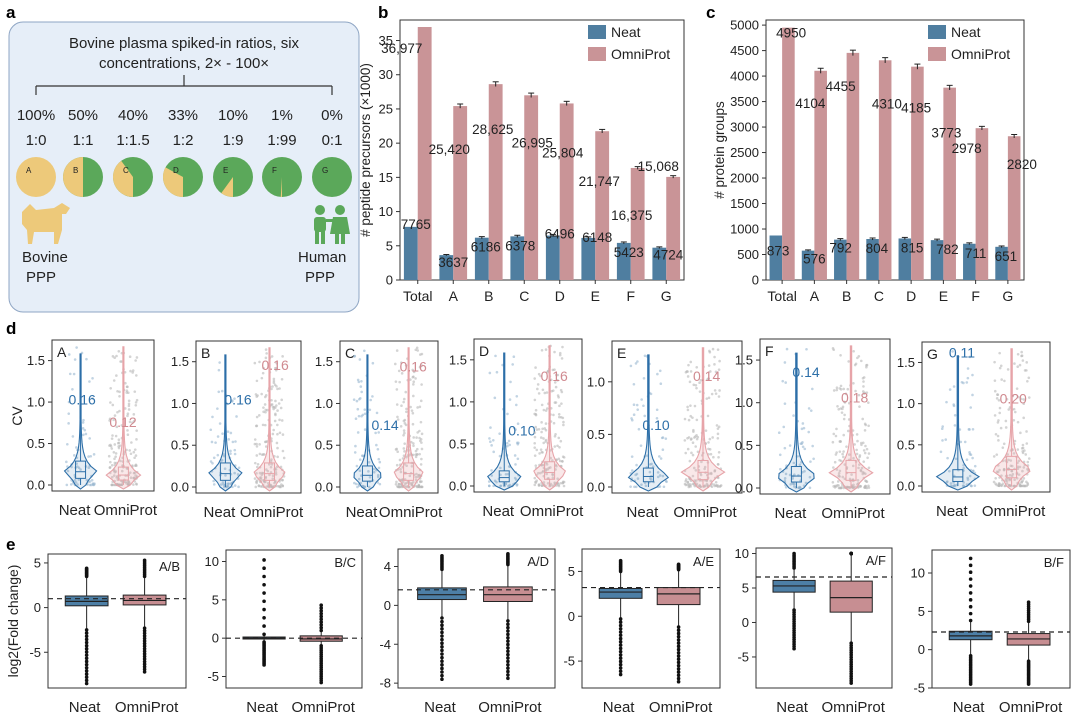 The width and height of the screenshot is (1080, 716). I want to click on percent-label: 33%, so click(183, 115).